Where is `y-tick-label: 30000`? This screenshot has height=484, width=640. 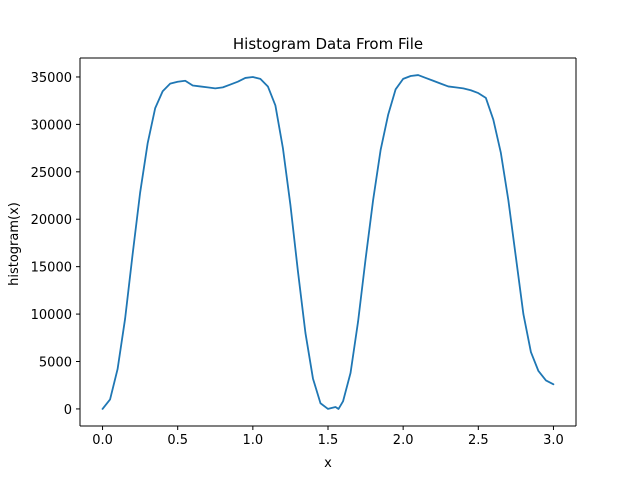
y-tick-label: 30000 is located at coordinates (51, 125).